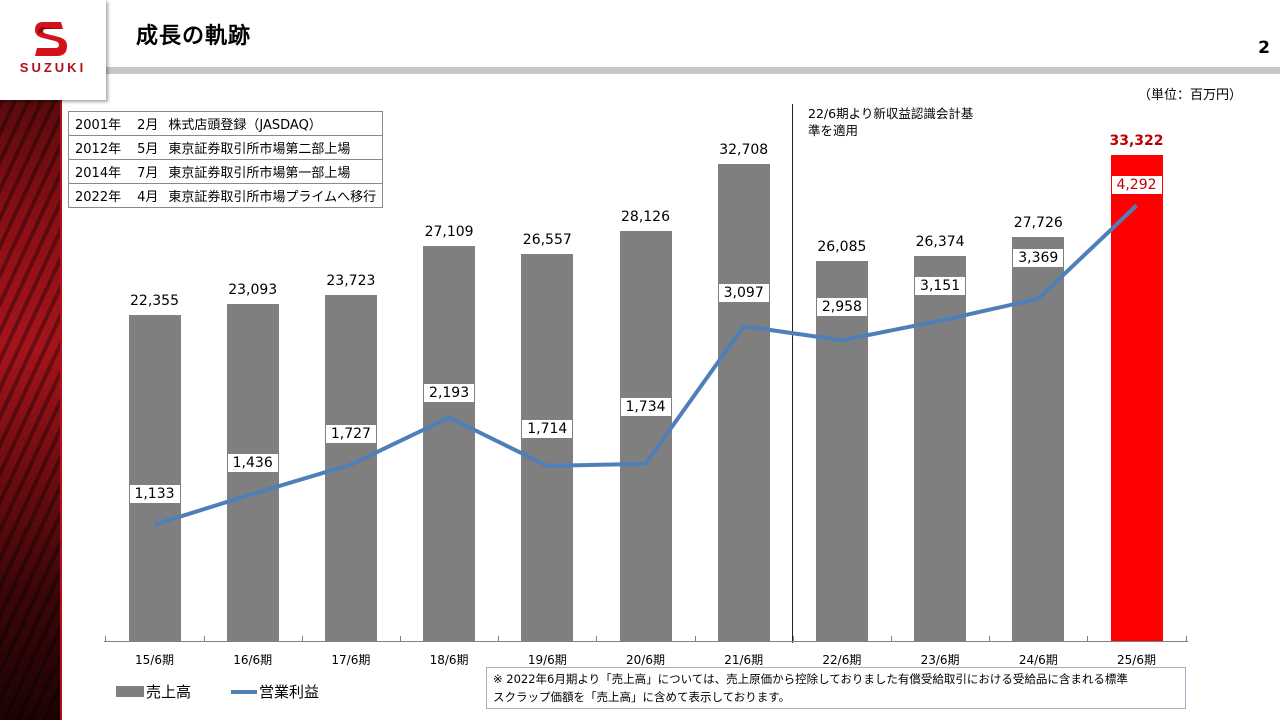  What do you see at coordinates (642, 697) in the screenshot?
I see `footnote-line: スクラップ価額を「売上高」に含めて表示しております。` at bounding box center [642, 697].